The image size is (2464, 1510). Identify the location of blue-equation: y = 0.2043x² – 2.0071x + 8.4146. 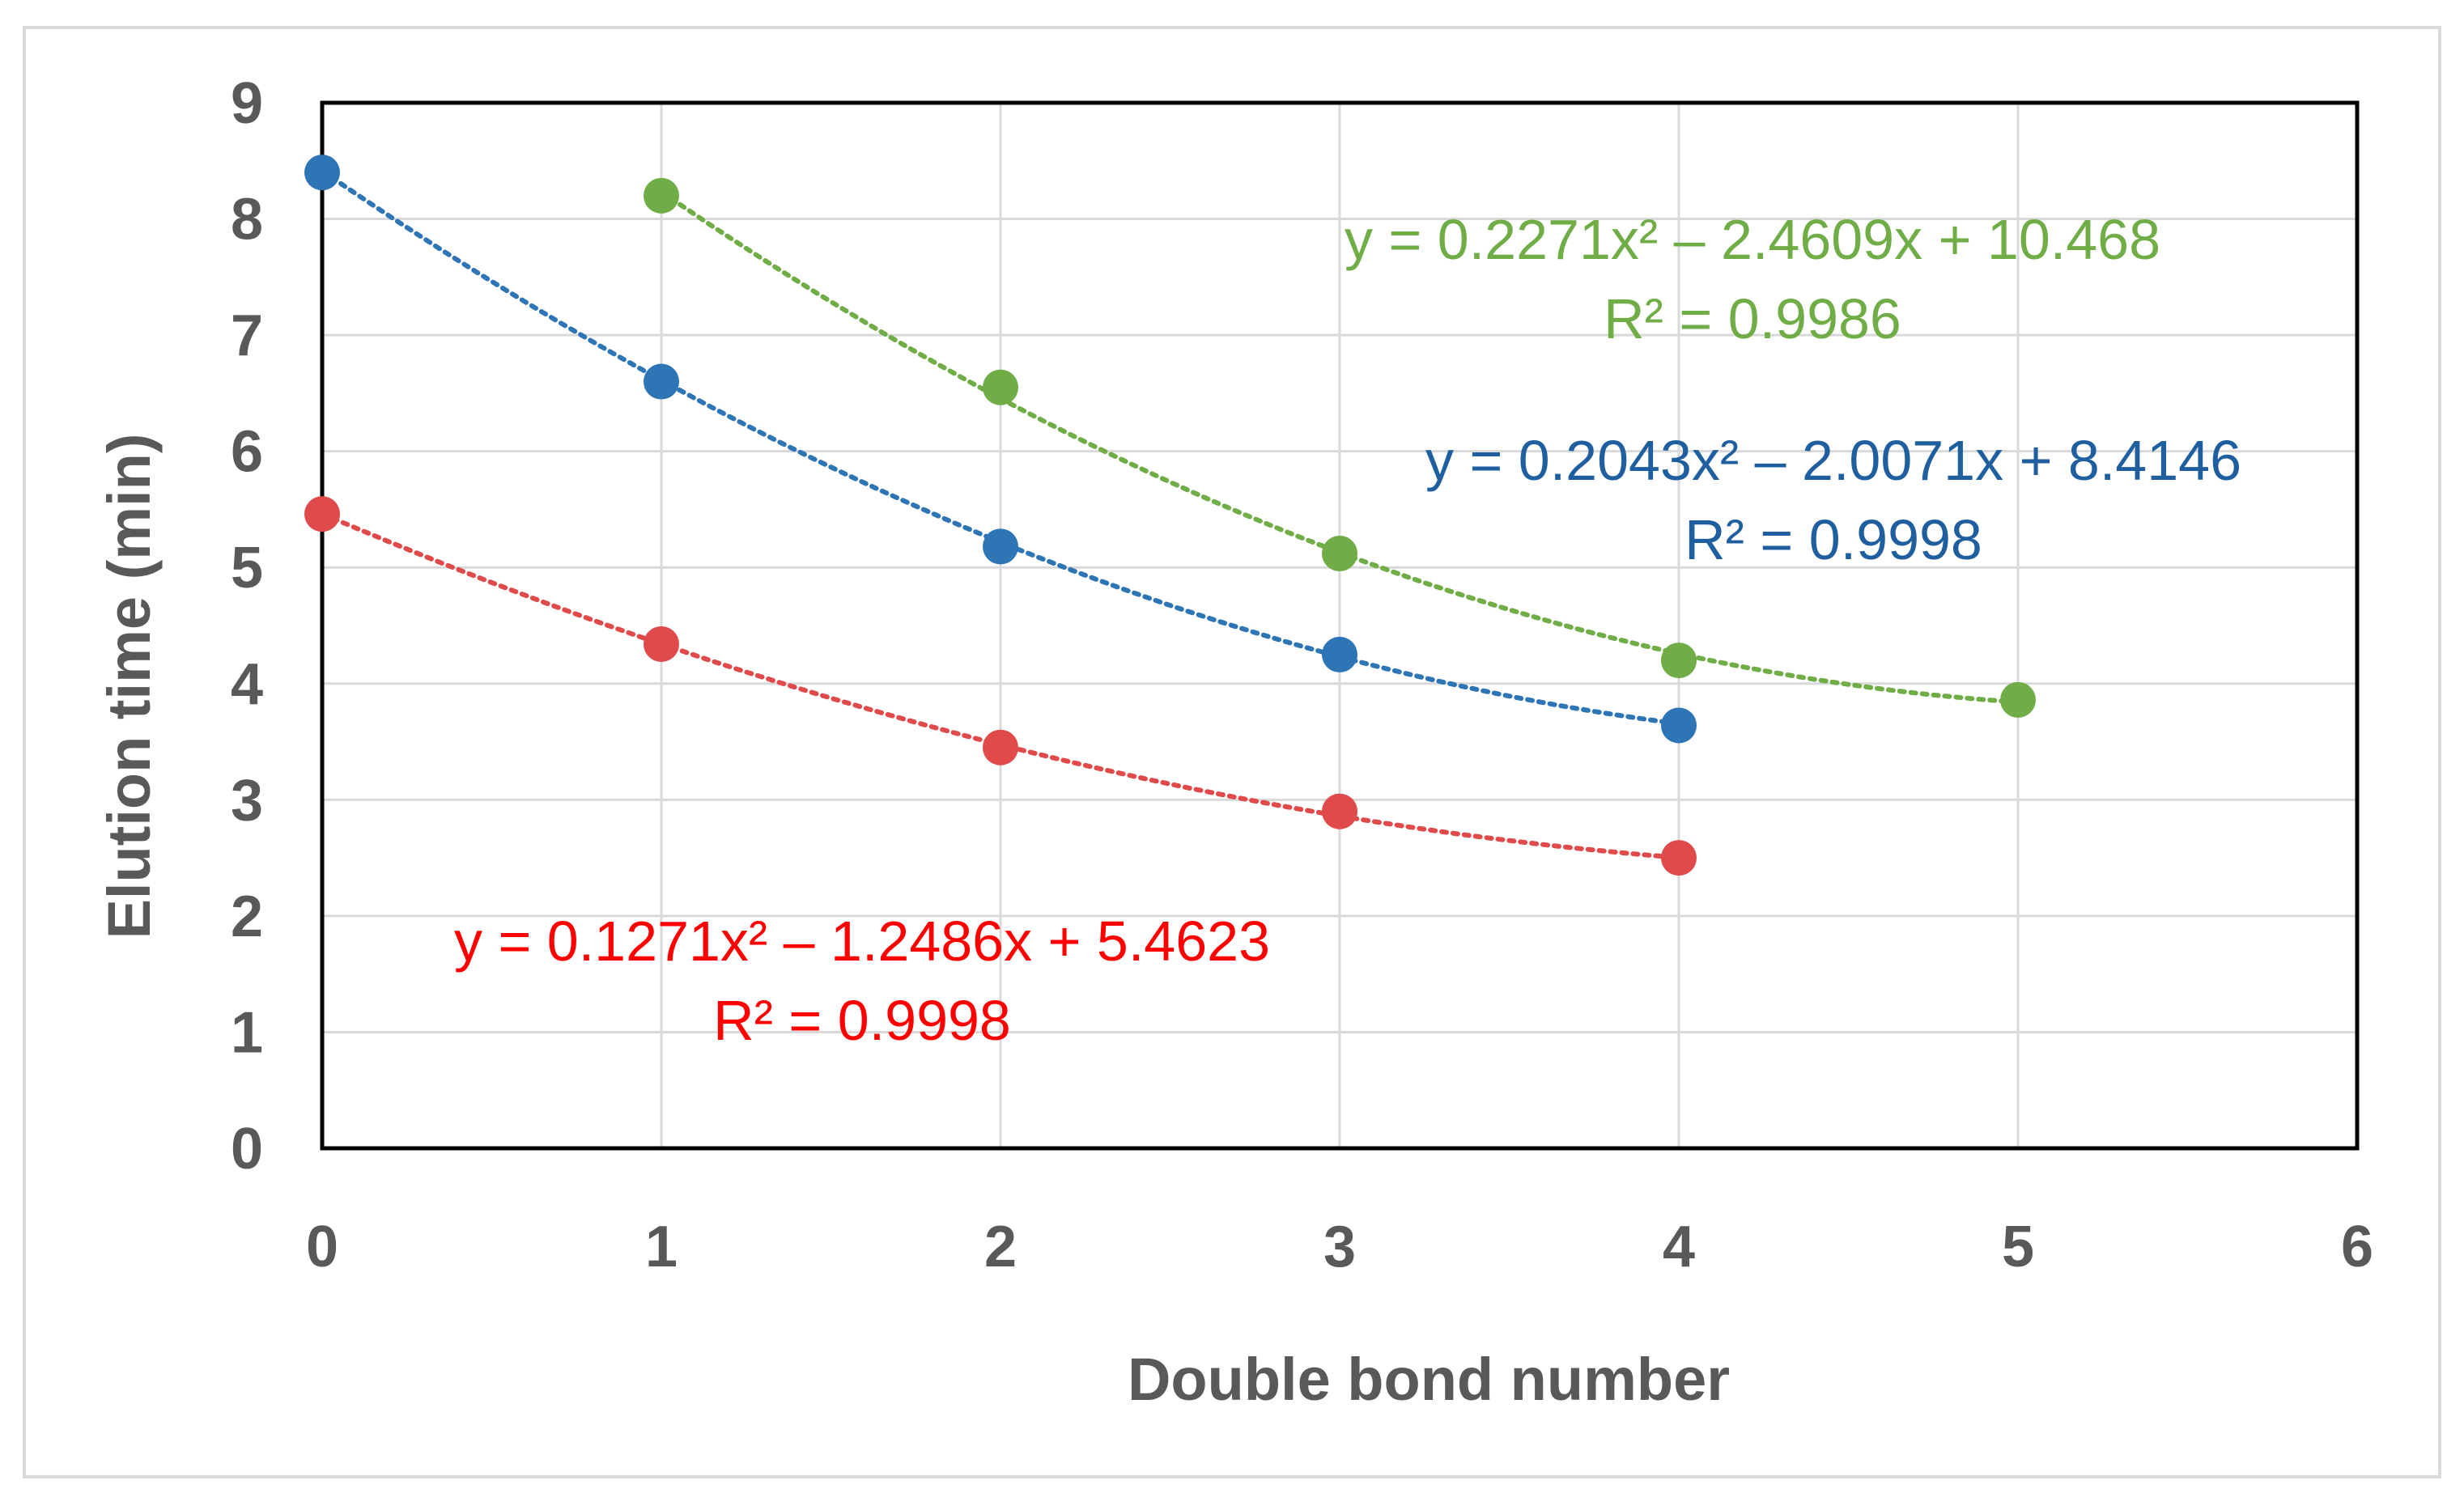
(1833, 460).